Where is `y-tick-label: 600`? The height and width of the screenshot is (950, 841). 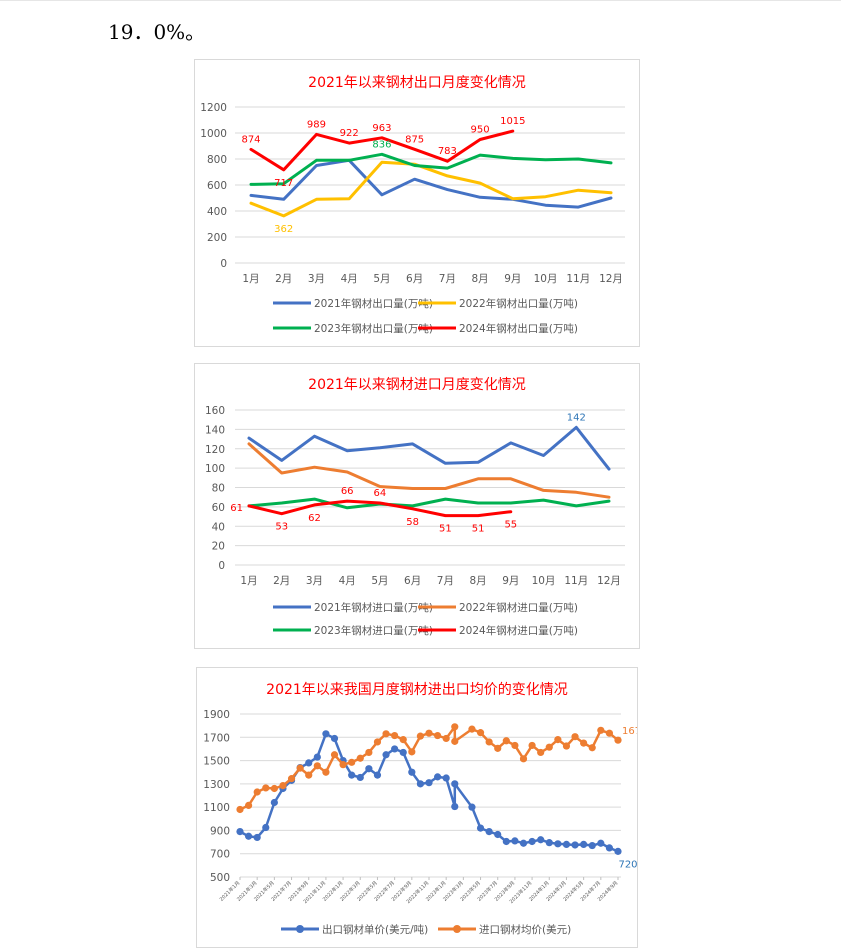 y-tick-label: 600 is located at coordinates (217, 186).